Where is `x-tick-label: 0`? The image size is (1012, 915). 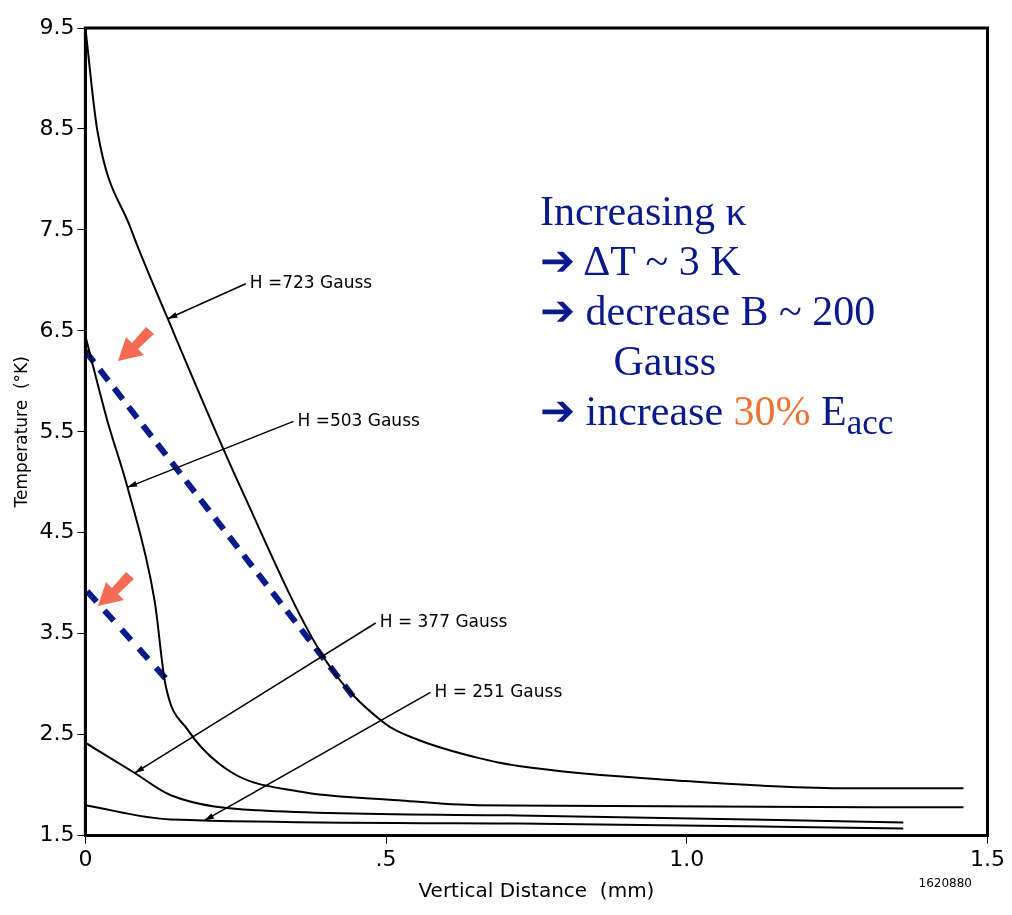
x-tick-label: 0 is located at coordinates (85, 858).